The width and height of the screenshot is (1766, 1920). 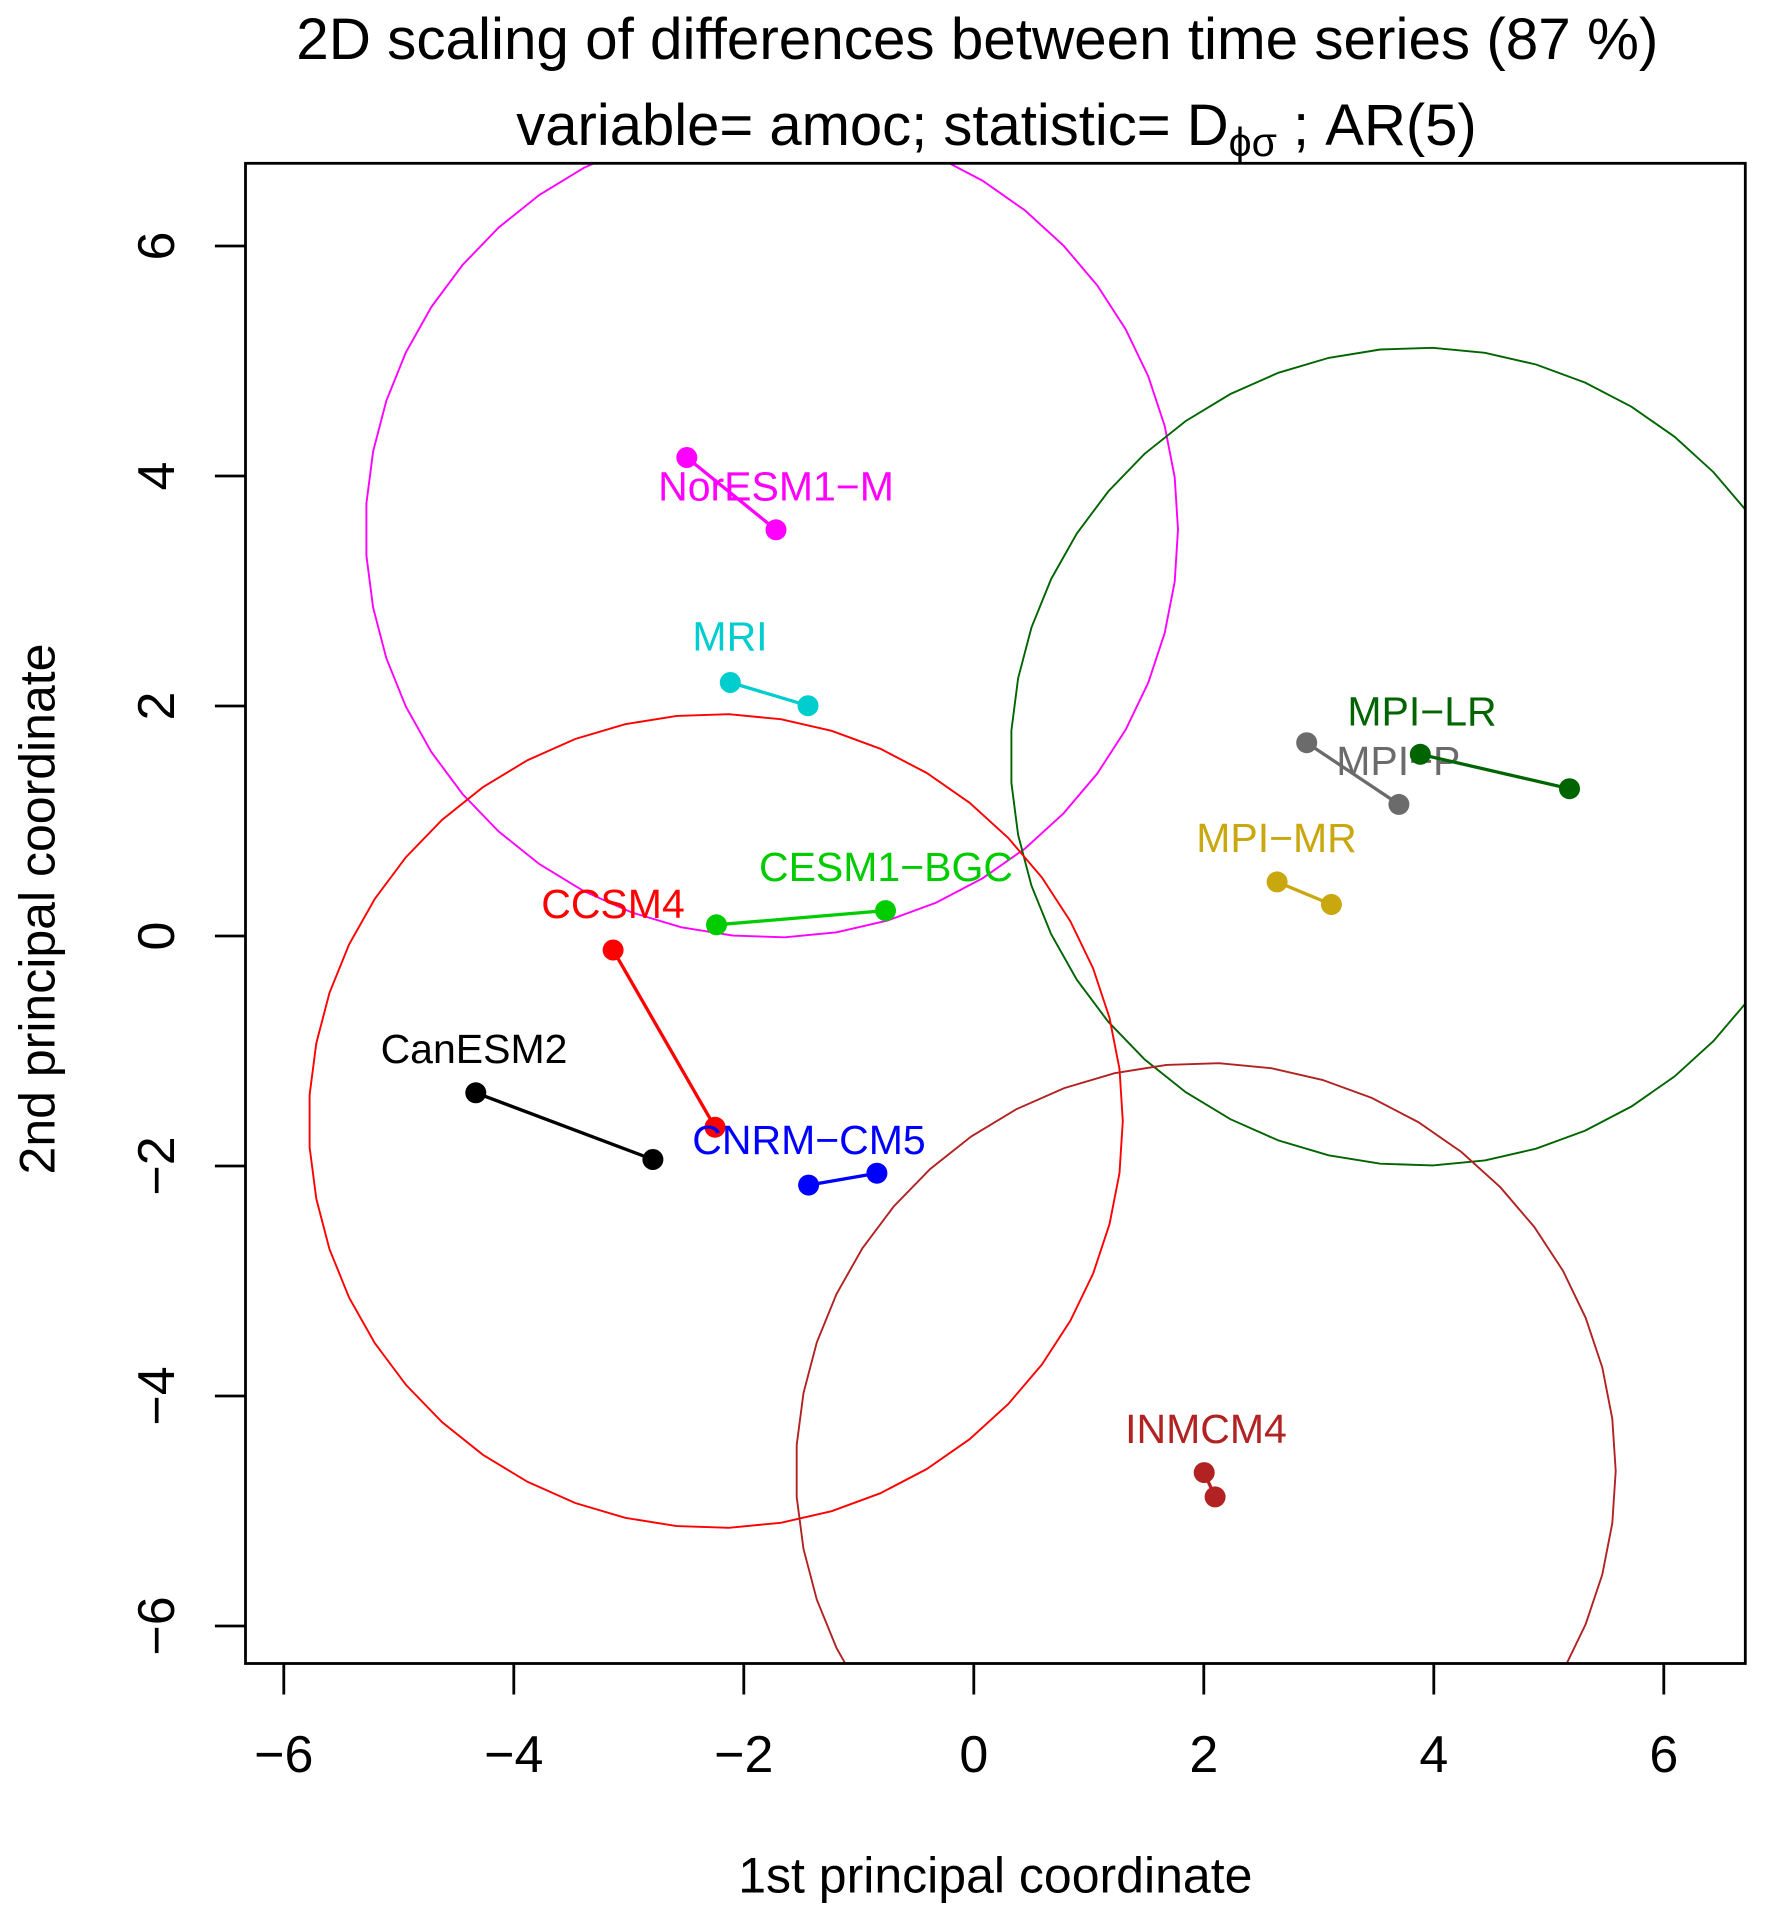 What do you see at coordinates (996, 129) in the screenshot?
I see `svg-text:variable= amoc; statistic= Dϕσ: variable= amoc; statistic= Dϕσ ; AR(5)` at bounding box center [996, 129].